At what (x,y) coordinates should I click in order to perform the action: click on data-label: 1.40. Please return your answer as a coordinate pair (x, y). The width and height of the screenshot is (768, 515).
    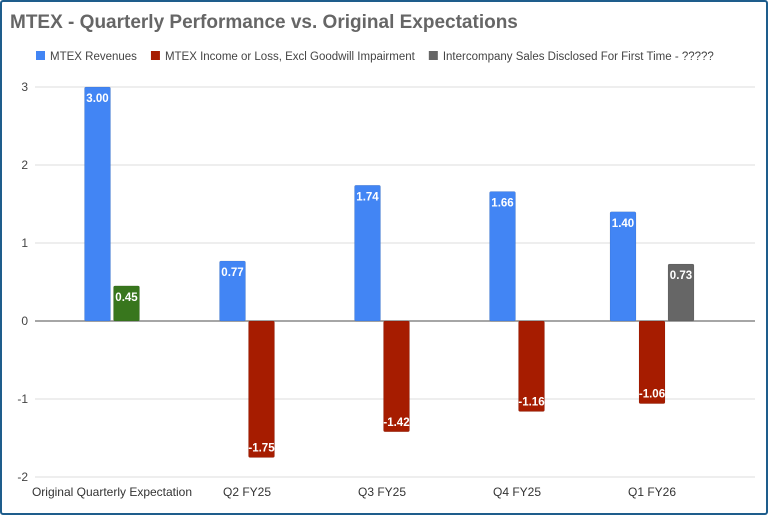
    Looking at the image, I should click on (623, 224).